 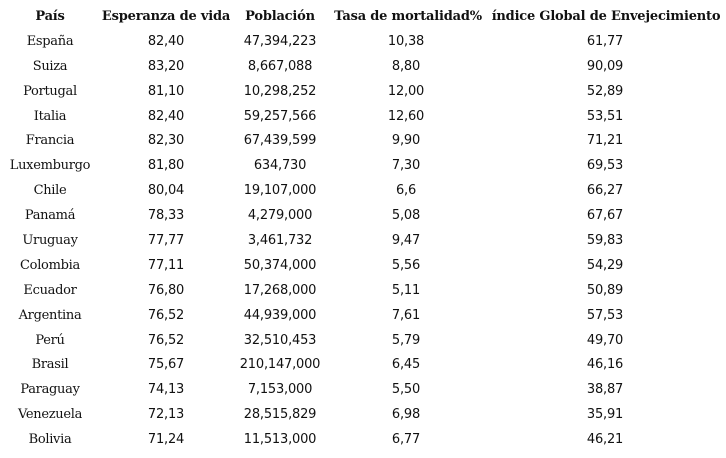 I want to click on cell-population: 634,730, so click(x=280, y=166).